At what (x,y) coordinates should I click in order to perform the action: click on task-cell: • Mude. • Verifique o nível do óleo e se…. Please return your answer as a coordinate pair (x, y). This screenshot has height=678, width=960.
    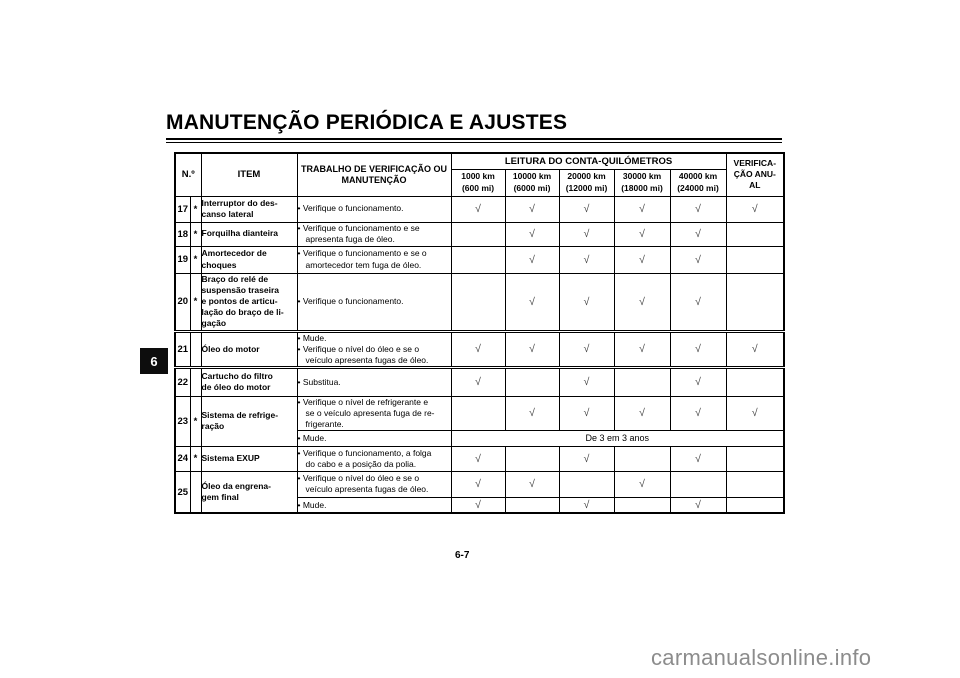
    Looking at the image, I should click on (374, 348).